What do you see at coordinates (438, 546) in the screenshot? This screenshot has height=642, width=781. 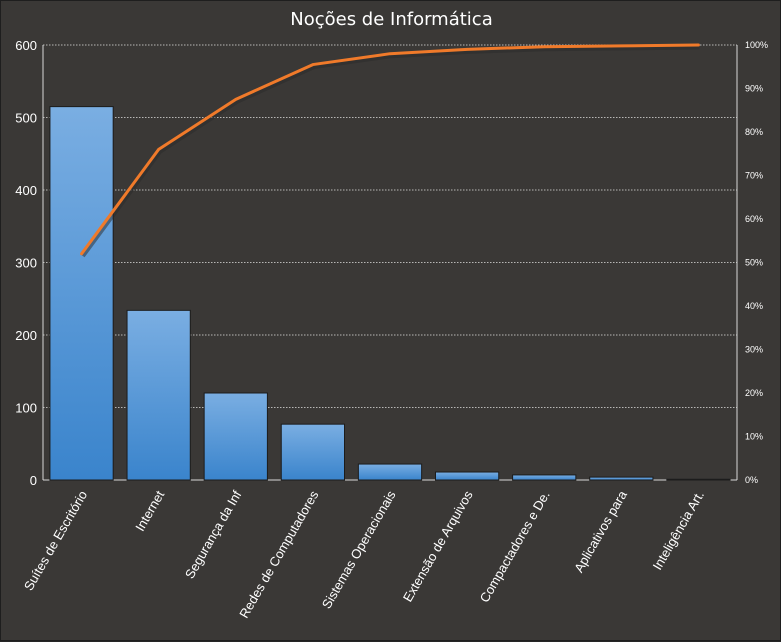 I see `x-tick-label: Extensão de Arquivos` at bounding box center [438, 546].